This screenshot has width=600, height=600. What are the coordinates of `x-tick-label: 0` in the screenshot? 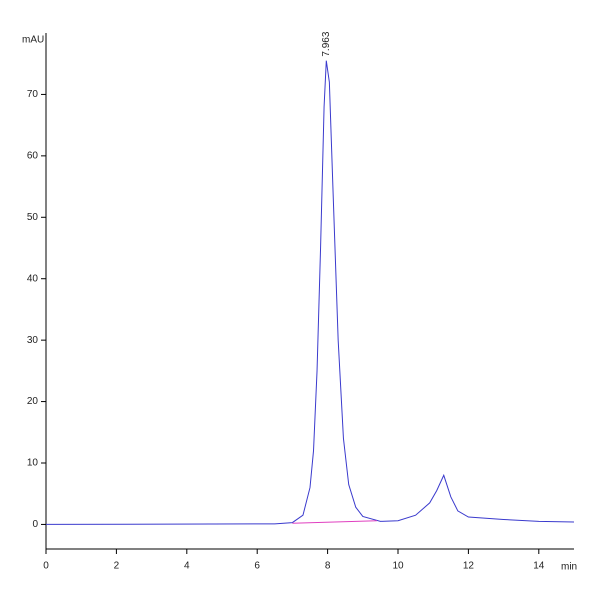 It's located at (46, 566).